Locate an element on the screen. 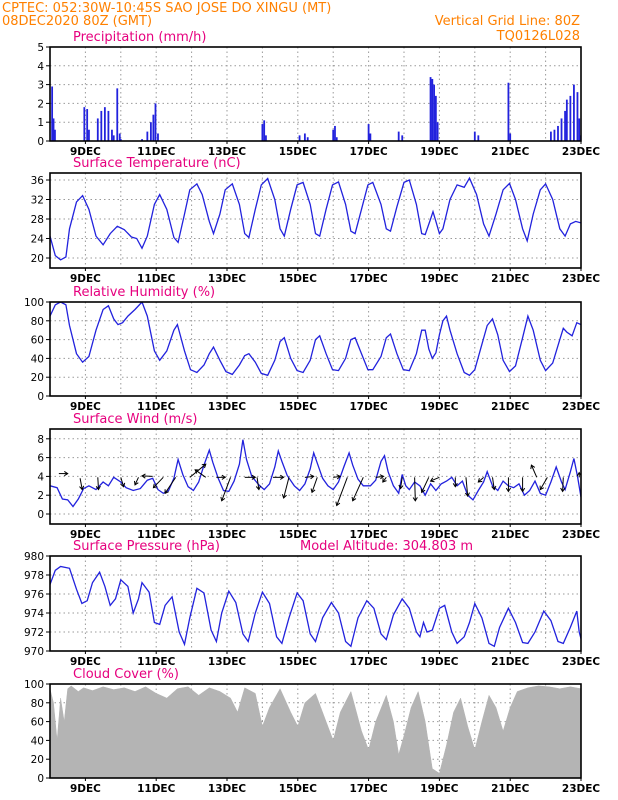  pressure-line is located at coordinates (315, 606).